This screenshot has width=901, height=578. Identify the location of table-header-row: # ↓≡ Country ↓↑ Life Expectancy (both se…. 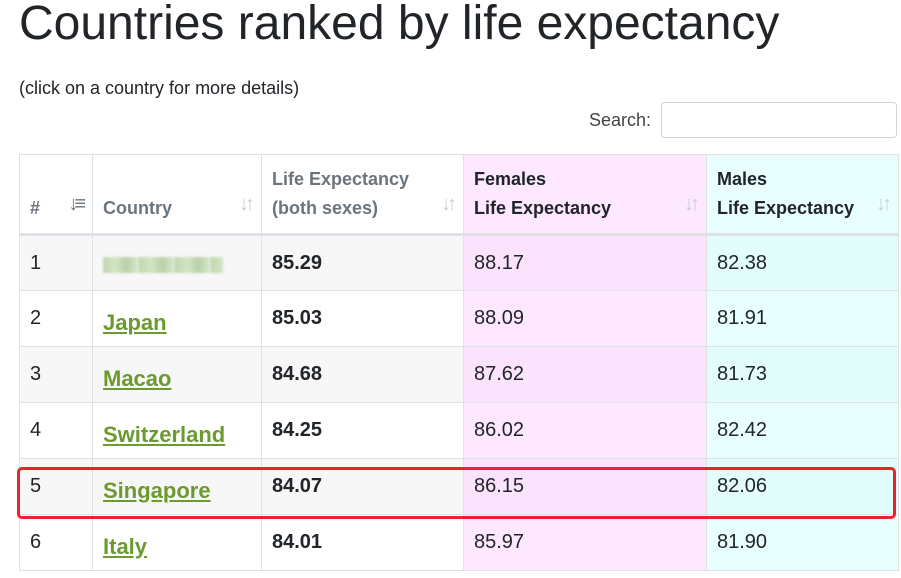
(459, 195).